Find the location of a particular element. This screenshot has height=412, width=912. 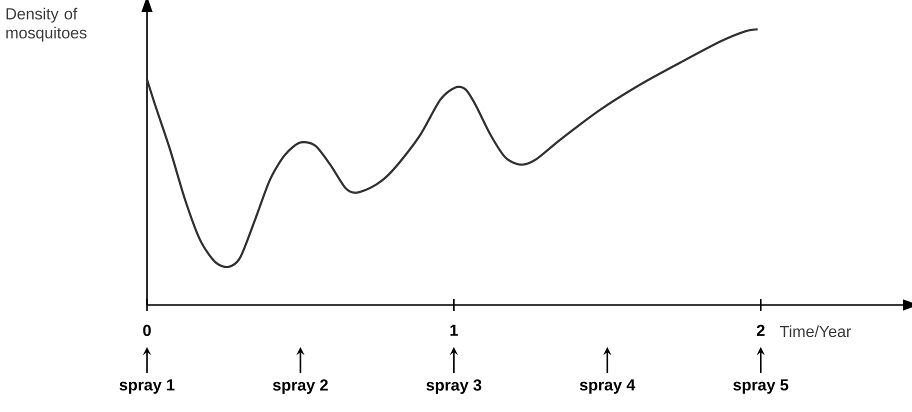

x-tick-label: 1 is located at coordinates (454, 330).